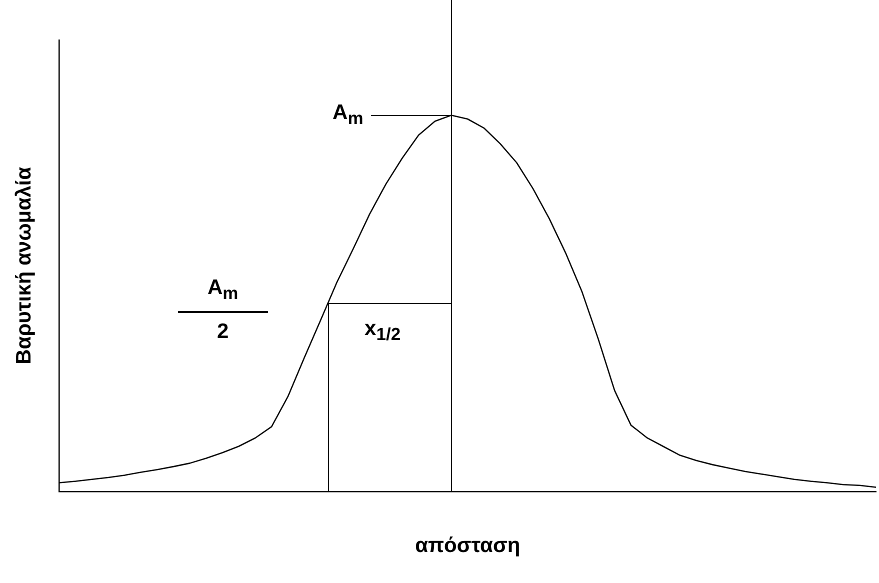 The image size is (879, 583). What do you see at coordinates (223, 309) in the screenshot?
I see `annotation: A$_{m}$ 2` at bounding box center [223, 309].